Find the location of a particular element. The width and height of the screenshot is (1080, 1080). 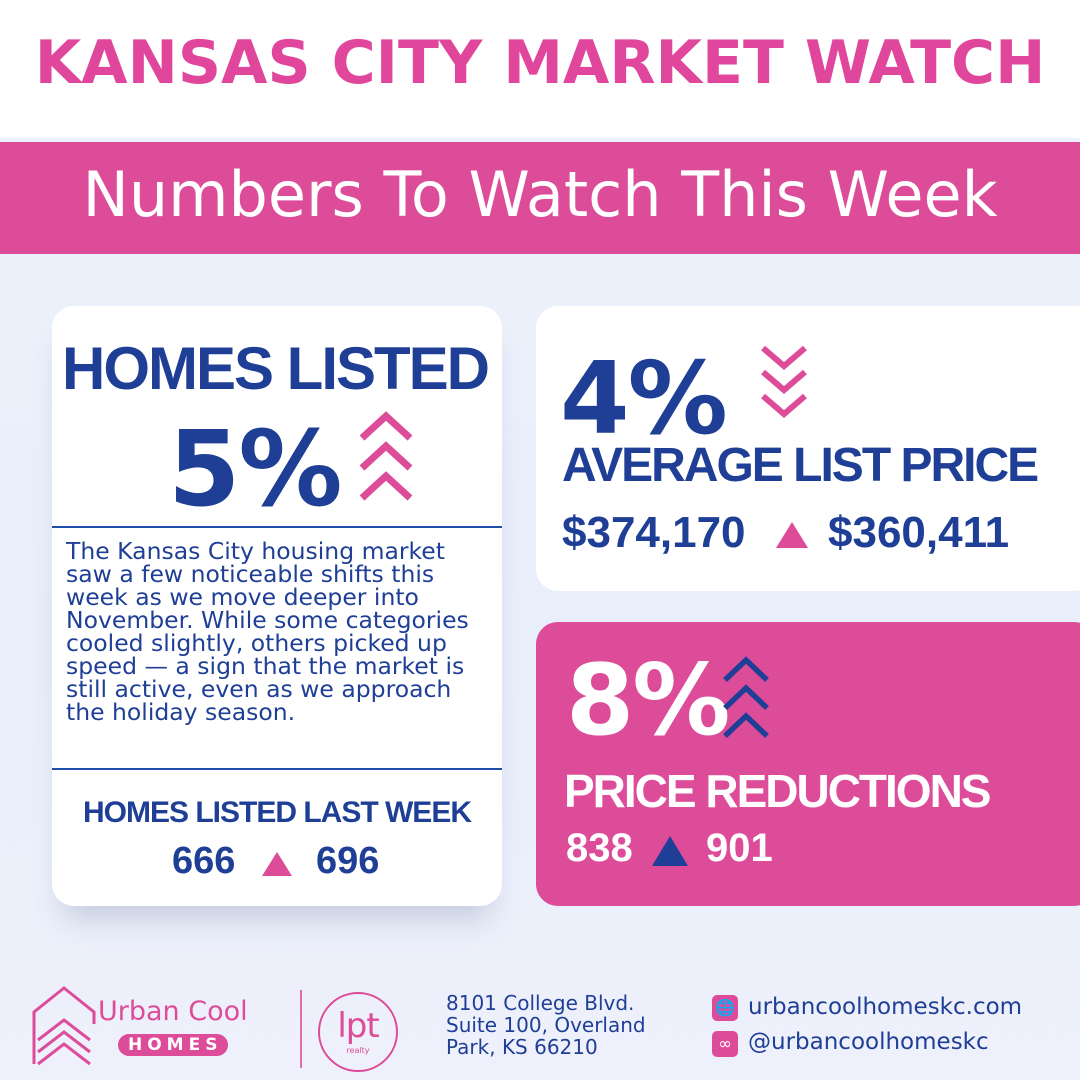

header-band is located at coordinates (540, 69).